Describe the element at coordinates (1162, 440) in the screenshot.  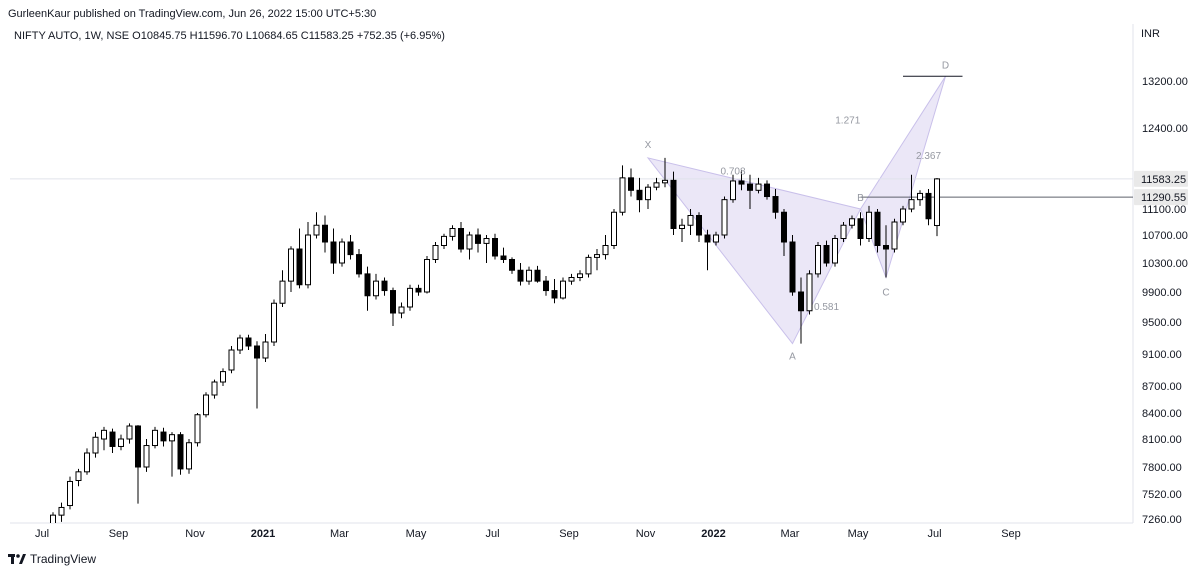
I see `y-tick-label: 8100.00` at that location.